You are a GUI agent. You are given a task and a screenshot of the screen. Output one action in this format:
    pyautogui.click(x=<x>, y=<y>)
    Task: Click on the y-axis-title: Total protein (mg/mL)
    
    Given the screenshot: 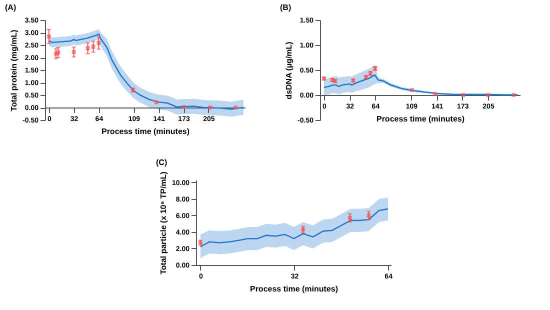 What is the action you would take?
    pyautogui.click(x=14, y=70)
    